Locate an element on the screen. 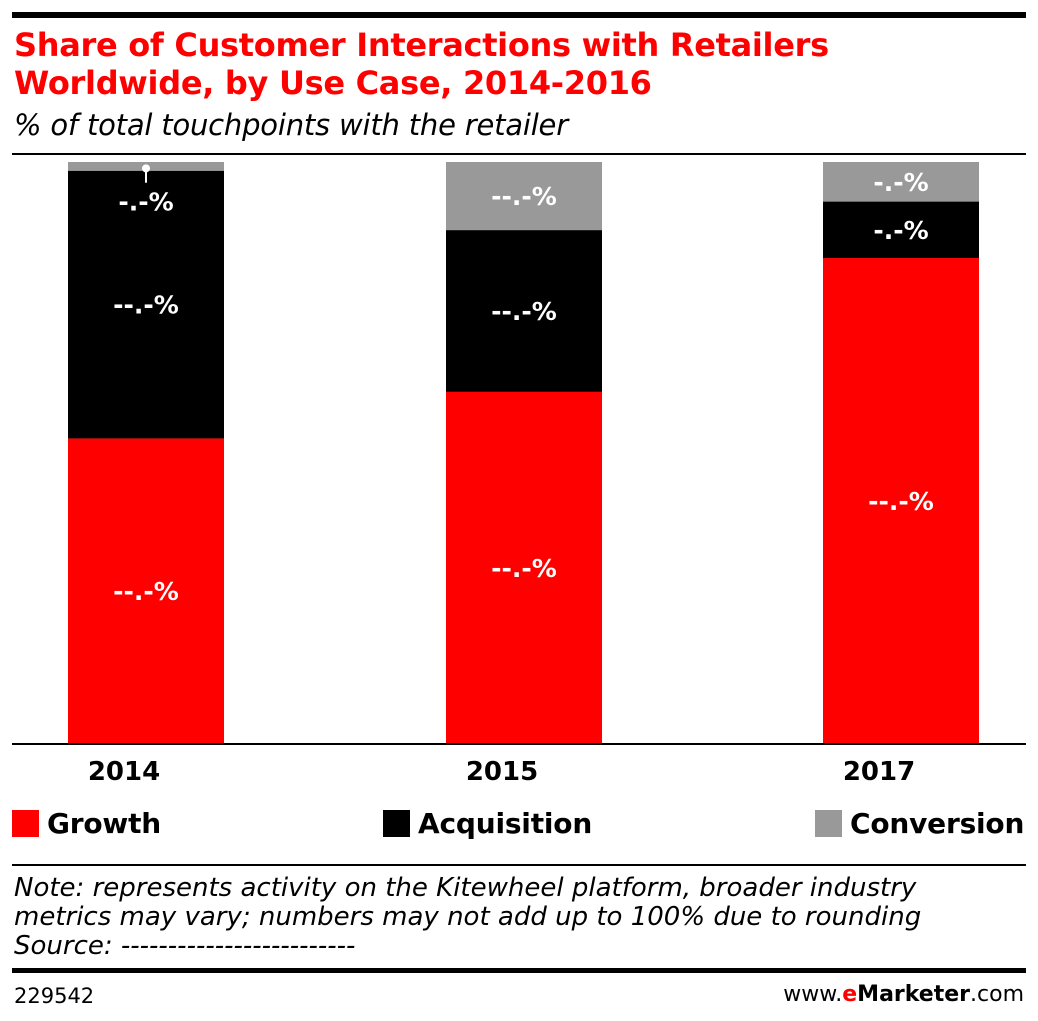 This screenshot has height=1021, width=1038. legend-swatch-acquisition is located at coordinates (396, 823).